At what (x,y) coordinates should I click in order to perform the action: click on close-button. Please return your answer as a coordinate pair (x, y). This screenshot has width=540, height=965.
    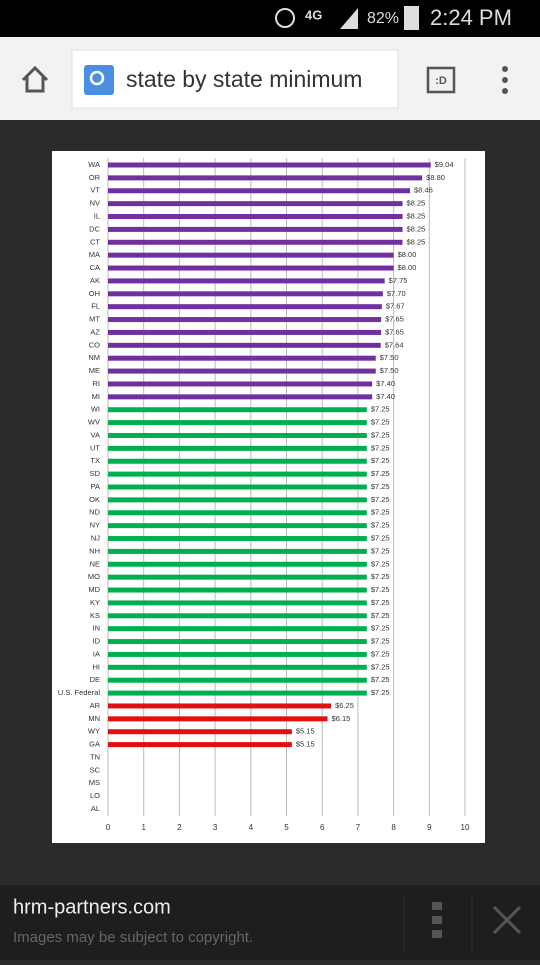
    Looking at the image, I should click on (507, 920).